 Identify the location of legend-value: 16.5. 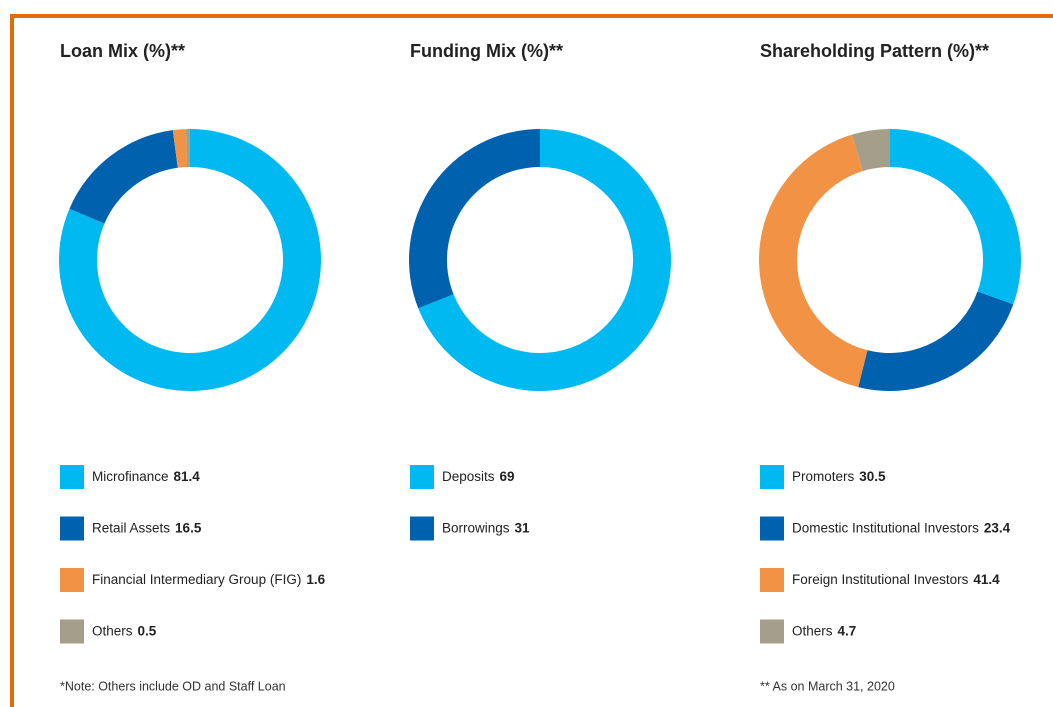
(188, 527).